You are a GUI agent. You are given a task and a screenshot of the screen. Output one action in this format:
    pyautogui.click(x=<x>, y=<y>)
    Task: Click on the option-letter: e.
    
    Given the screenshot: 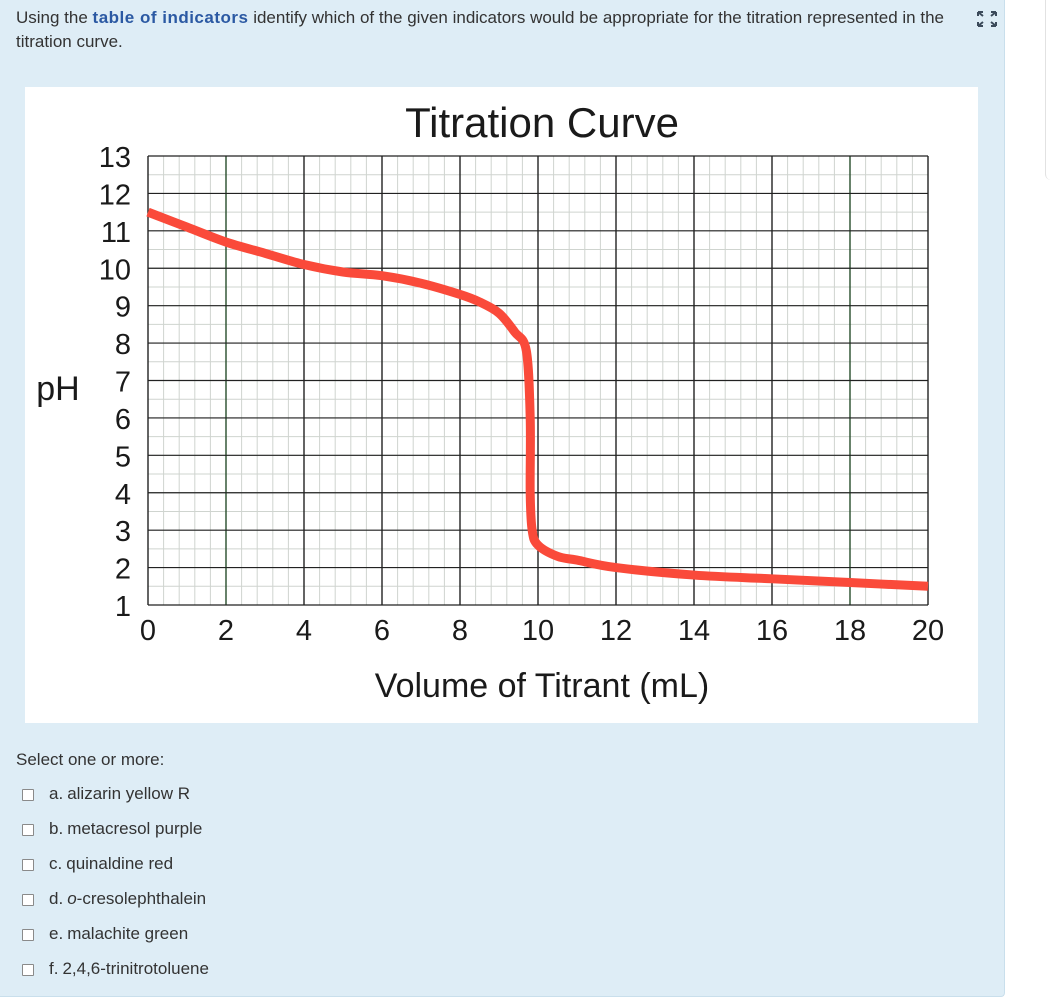 What is the action you would take?
    pyautogui.click(x=56, y=933)
    